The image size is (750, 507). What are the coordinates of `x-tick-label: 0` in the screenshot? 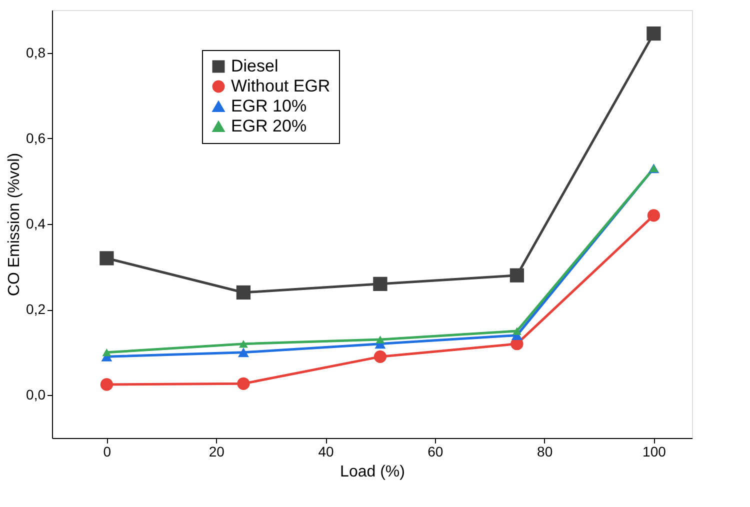 It's located at (107, 452).